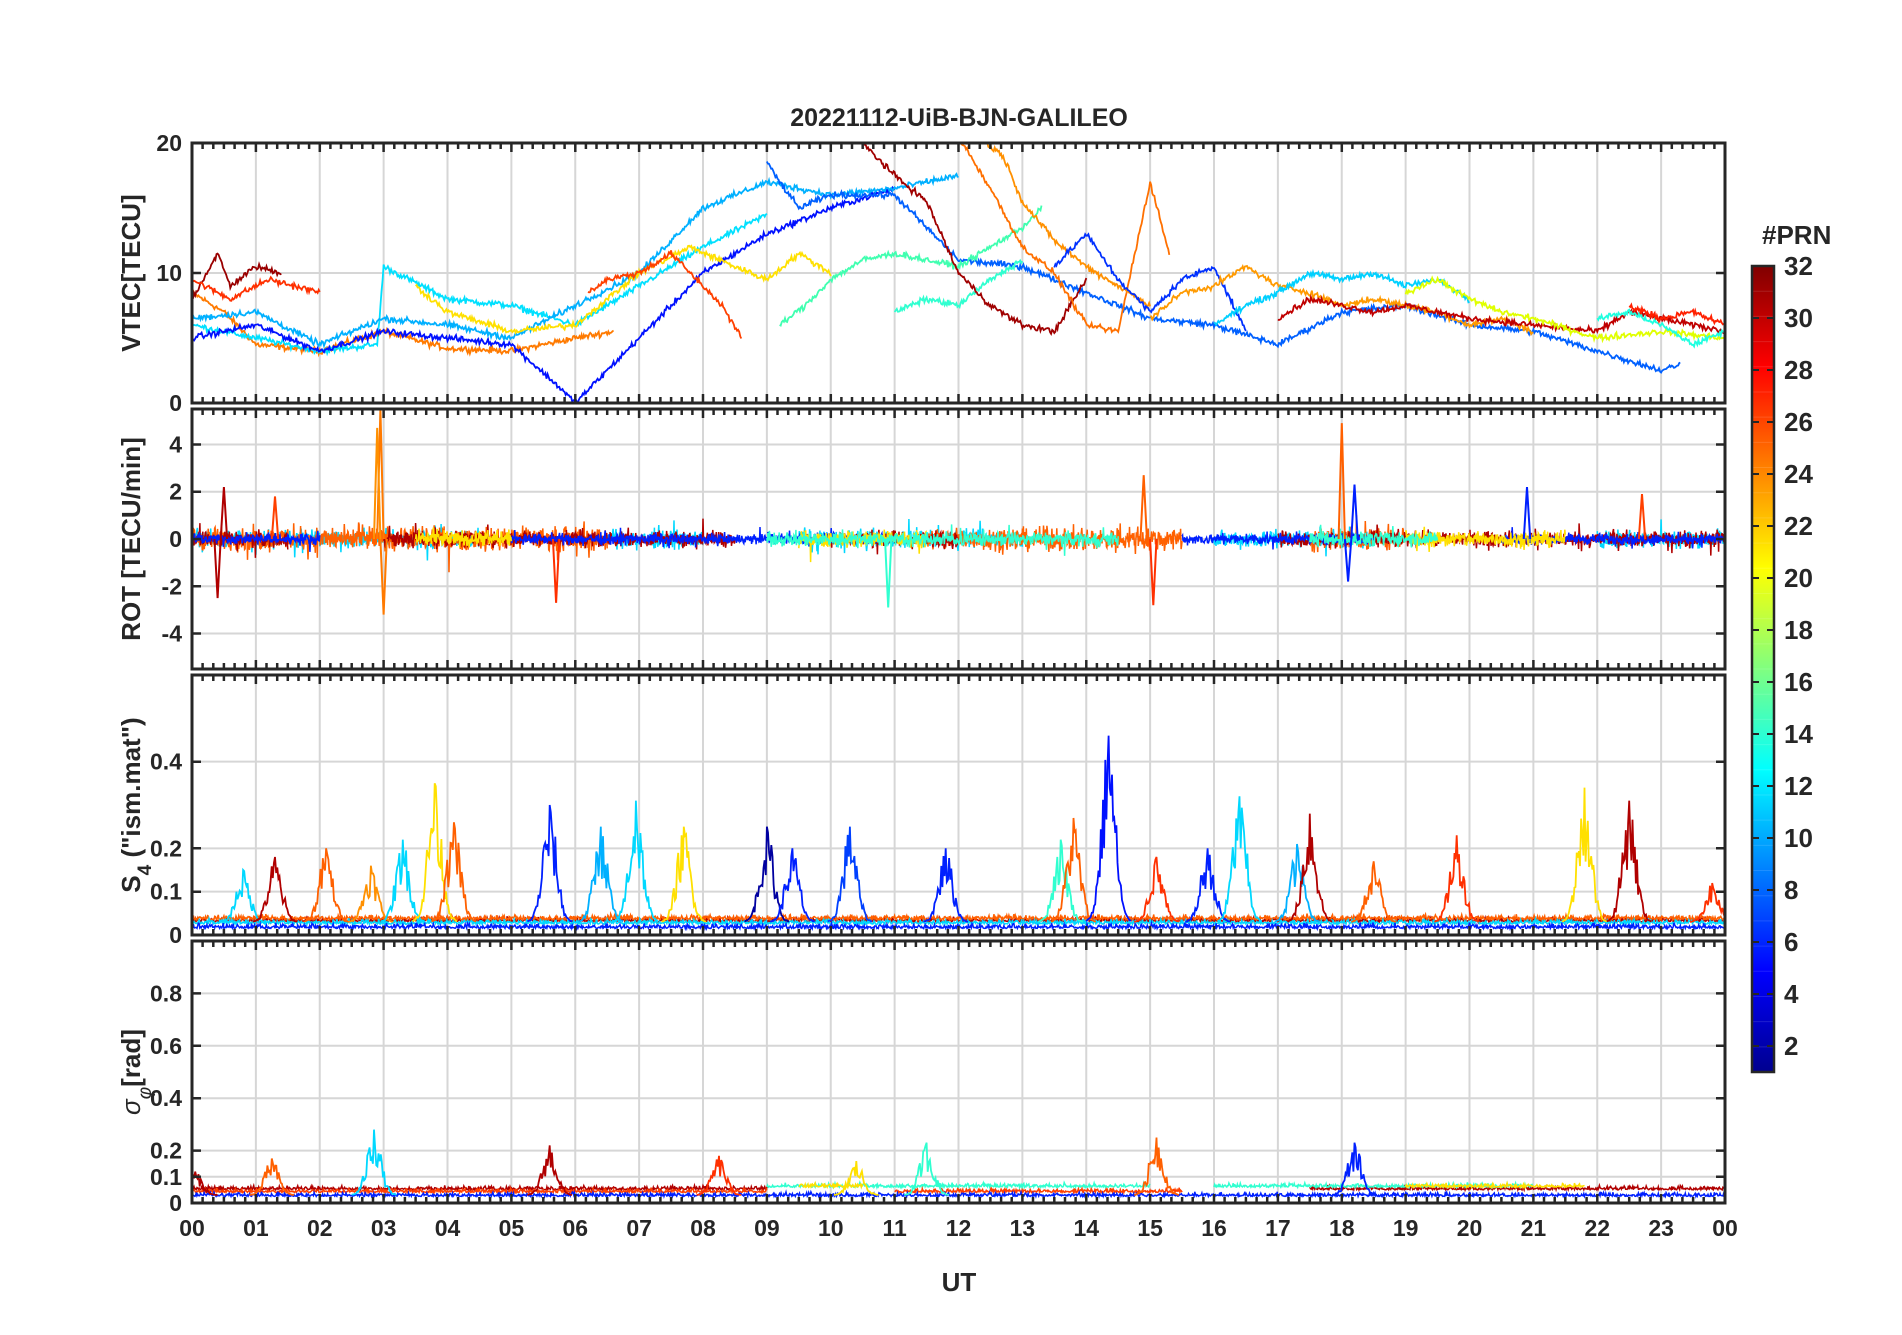 The height and width of the screenshot is (1335, 1902). Describe the element at coordinates (1470, 1228) in the screenshot. I see `x-tick-label: 20` at that location.